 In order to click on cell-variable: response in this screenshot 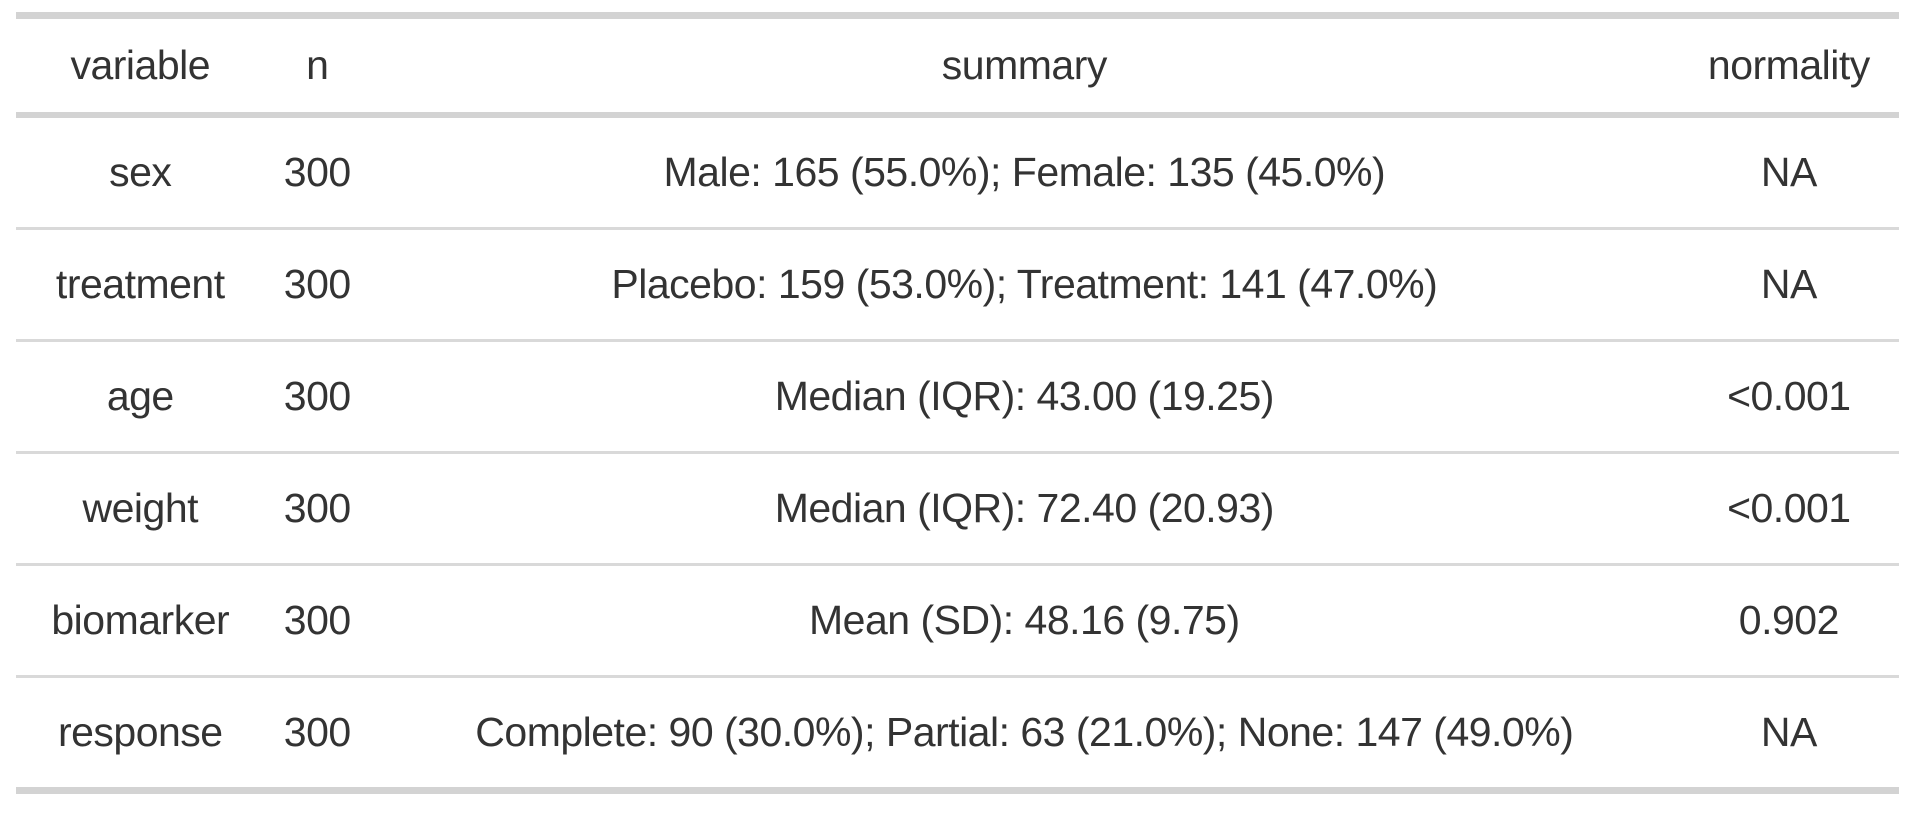, I will do `click(140, 732)`.